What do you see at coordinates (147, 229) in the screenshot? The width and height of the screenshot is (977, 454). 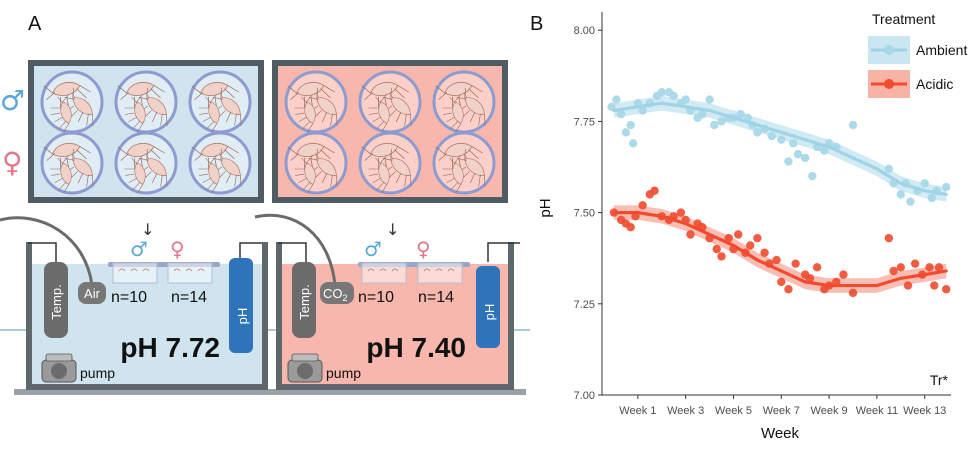 I see `transfer-arrow-ambient: ↓` at bounding box center [147, 229].